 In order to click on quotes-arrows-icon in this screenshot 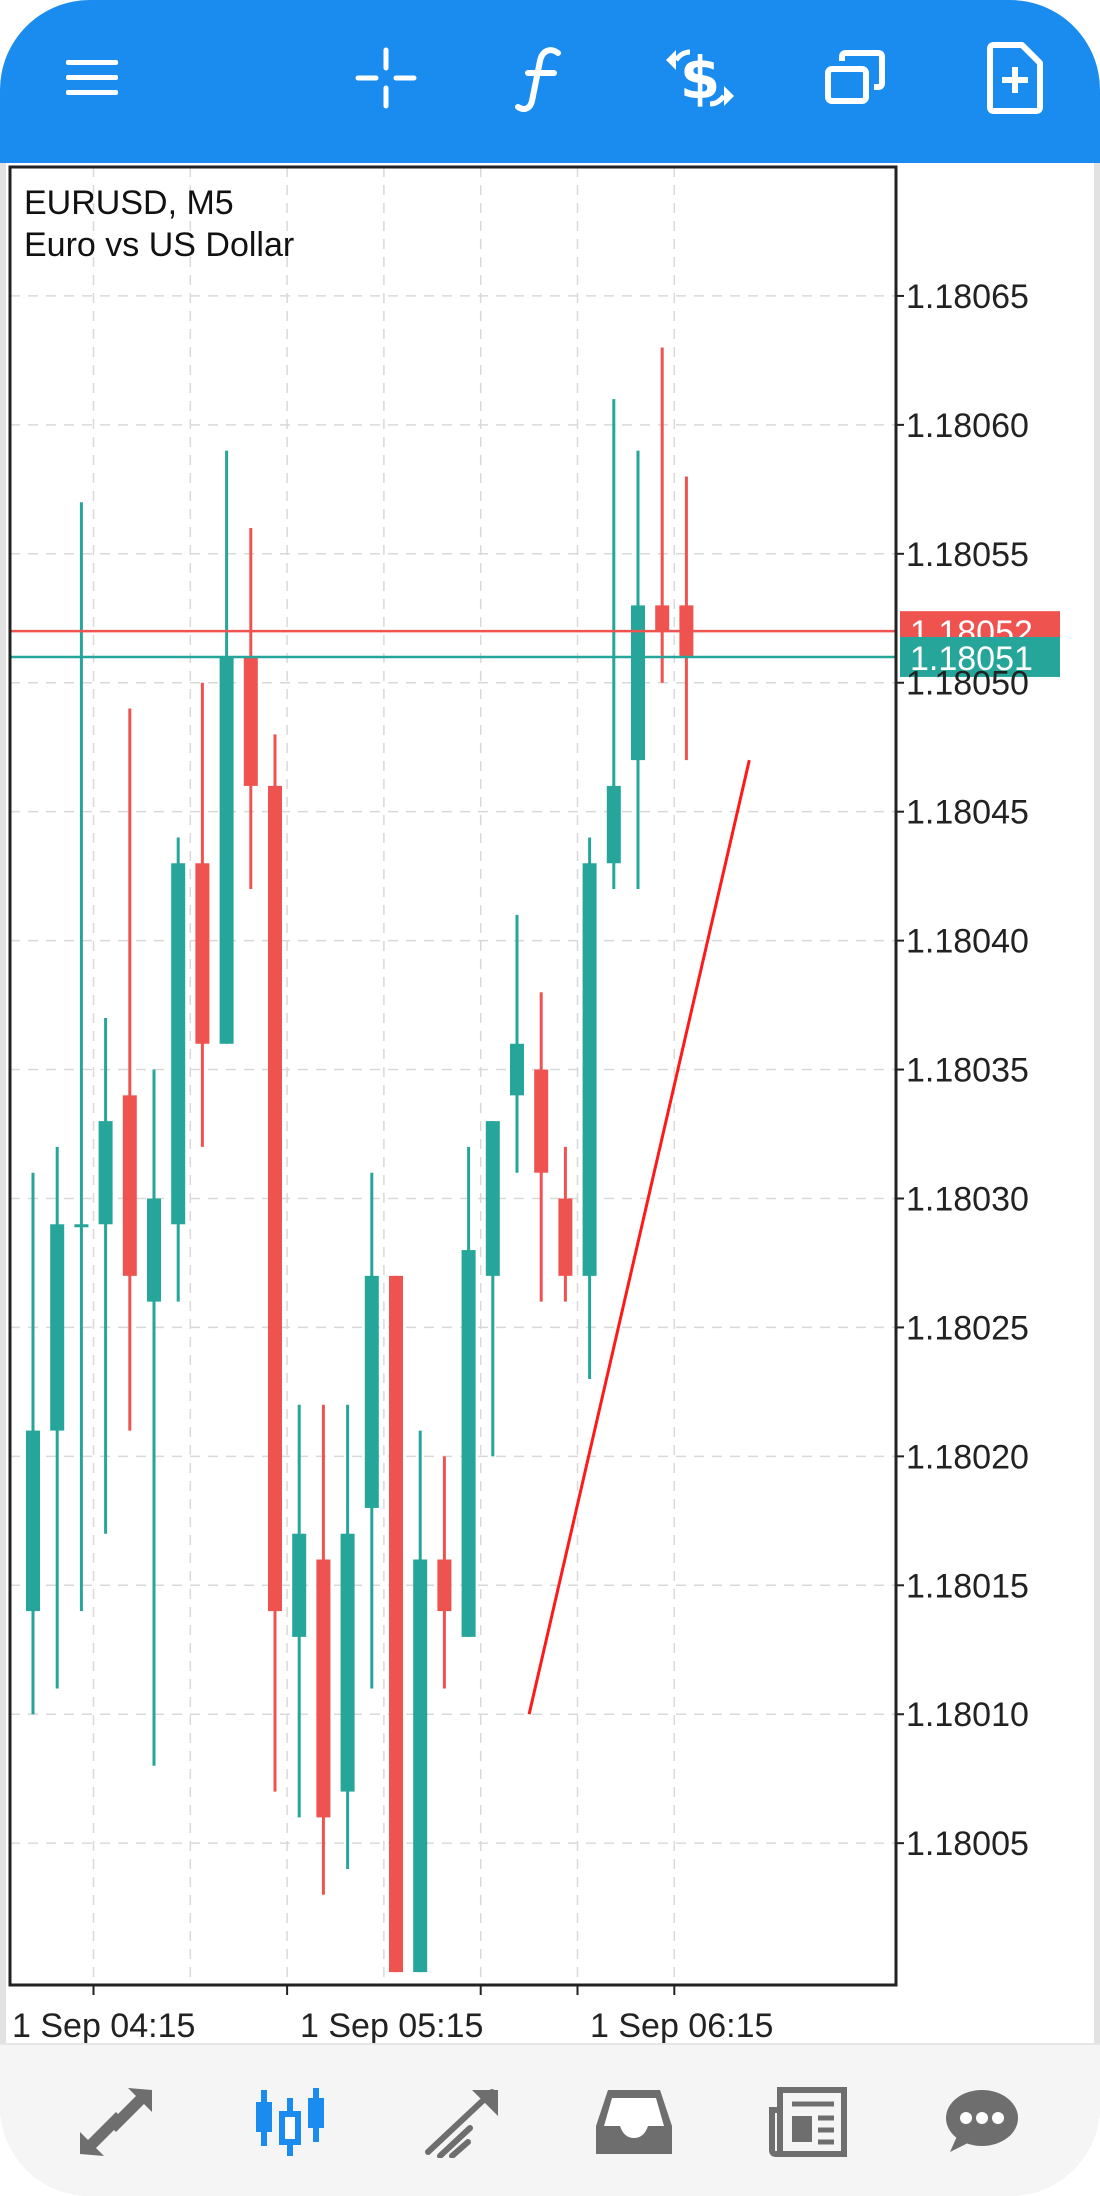, I will do `click(116, 2122)`.